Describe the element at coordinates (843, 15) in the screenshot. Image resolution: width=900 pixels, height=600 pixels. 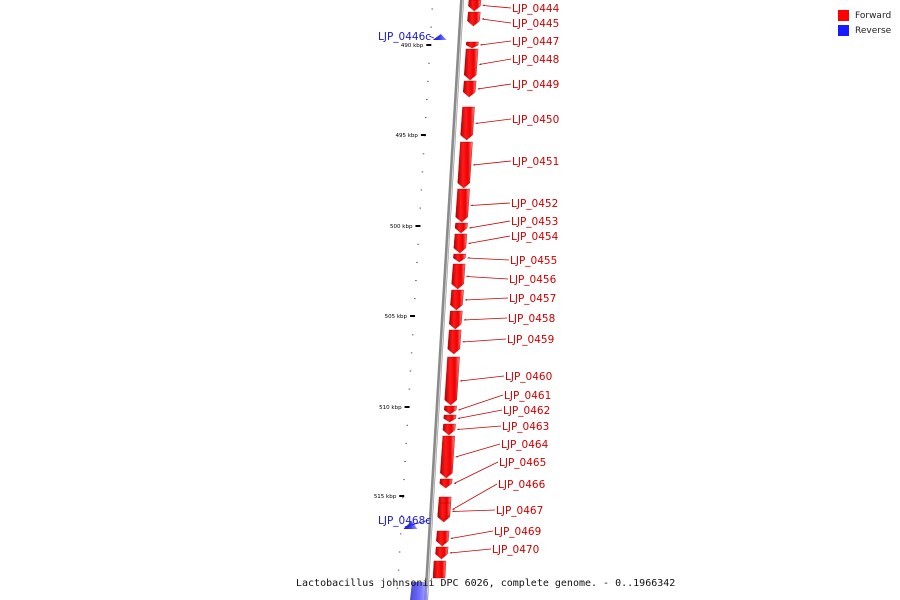
I see `forward-swatch` at that location.